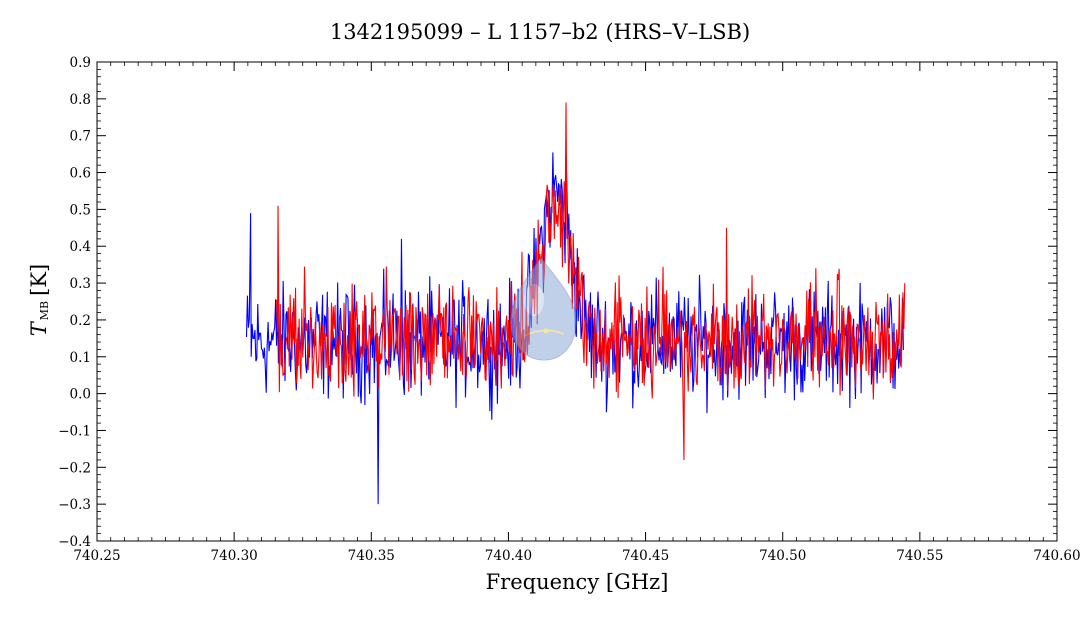 The height and width of the screenshot is (618, 1080). Describe the element at coordinates (80, 395) in the screenshot. I see `y-tick-label: 0.0` at that location.